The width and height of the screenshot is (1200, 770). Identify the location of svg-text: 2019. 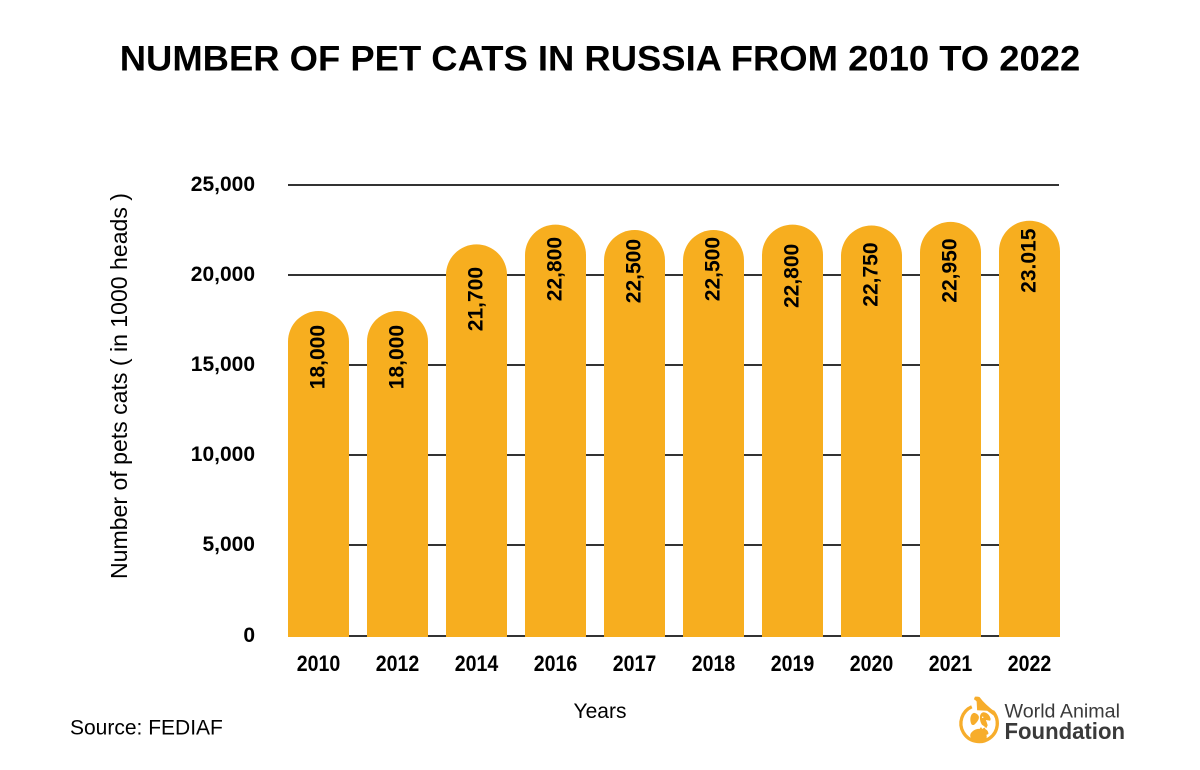
(793, 663).